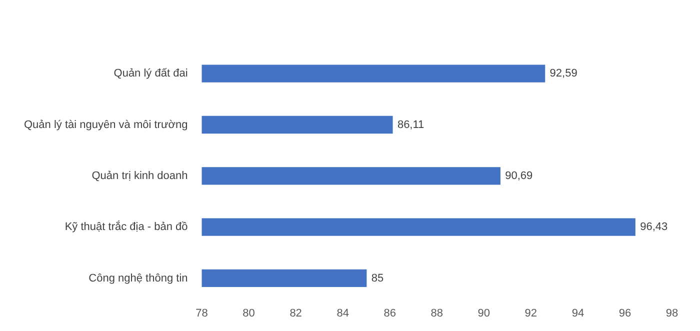  What do you see at coordinates (564, 74) in the screenshot?
I see `data-label: 92,59` at bounding box center [564, 74].